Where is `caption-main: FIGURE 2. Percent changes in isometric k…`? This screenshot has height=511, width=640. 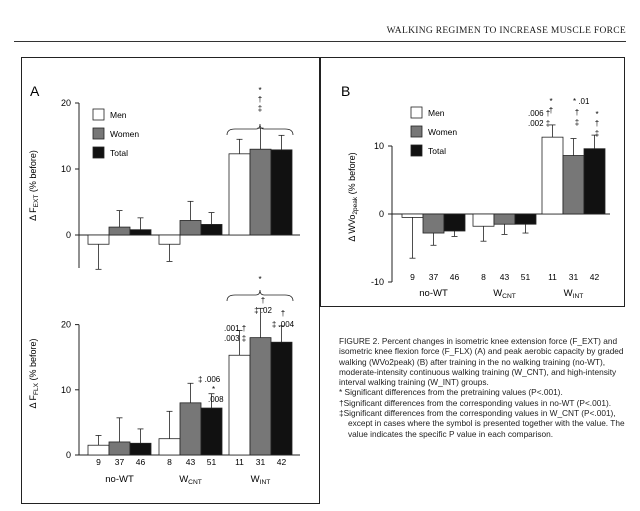 caption-main: FIGURE 2. Percent changes in isometric k… is located at coordinates (481, 362).